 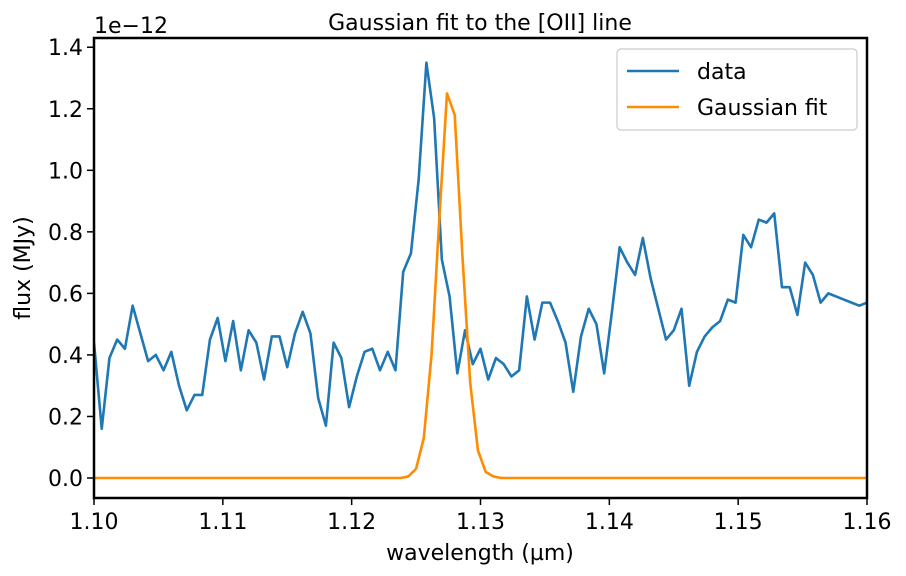 I want to click on y-tick-label: 0.2, so click(x=65, y=417).